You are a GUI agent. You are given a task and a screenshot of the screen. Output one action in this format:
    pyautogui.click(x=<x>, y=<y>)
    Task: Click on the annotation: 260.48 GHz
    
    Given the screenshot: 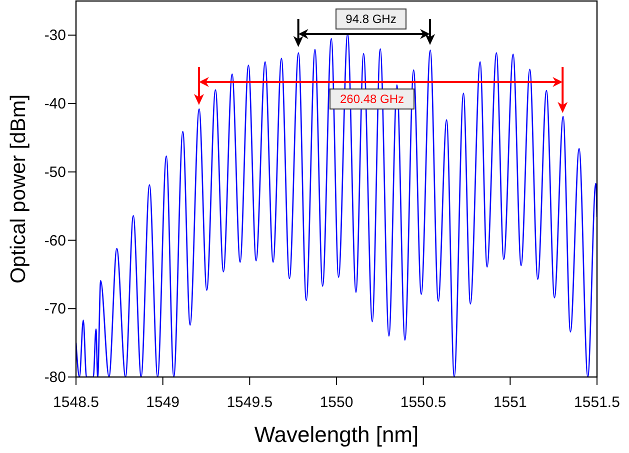 What is the action you would take?
    pyautogui.click(x=372, y=99)
    